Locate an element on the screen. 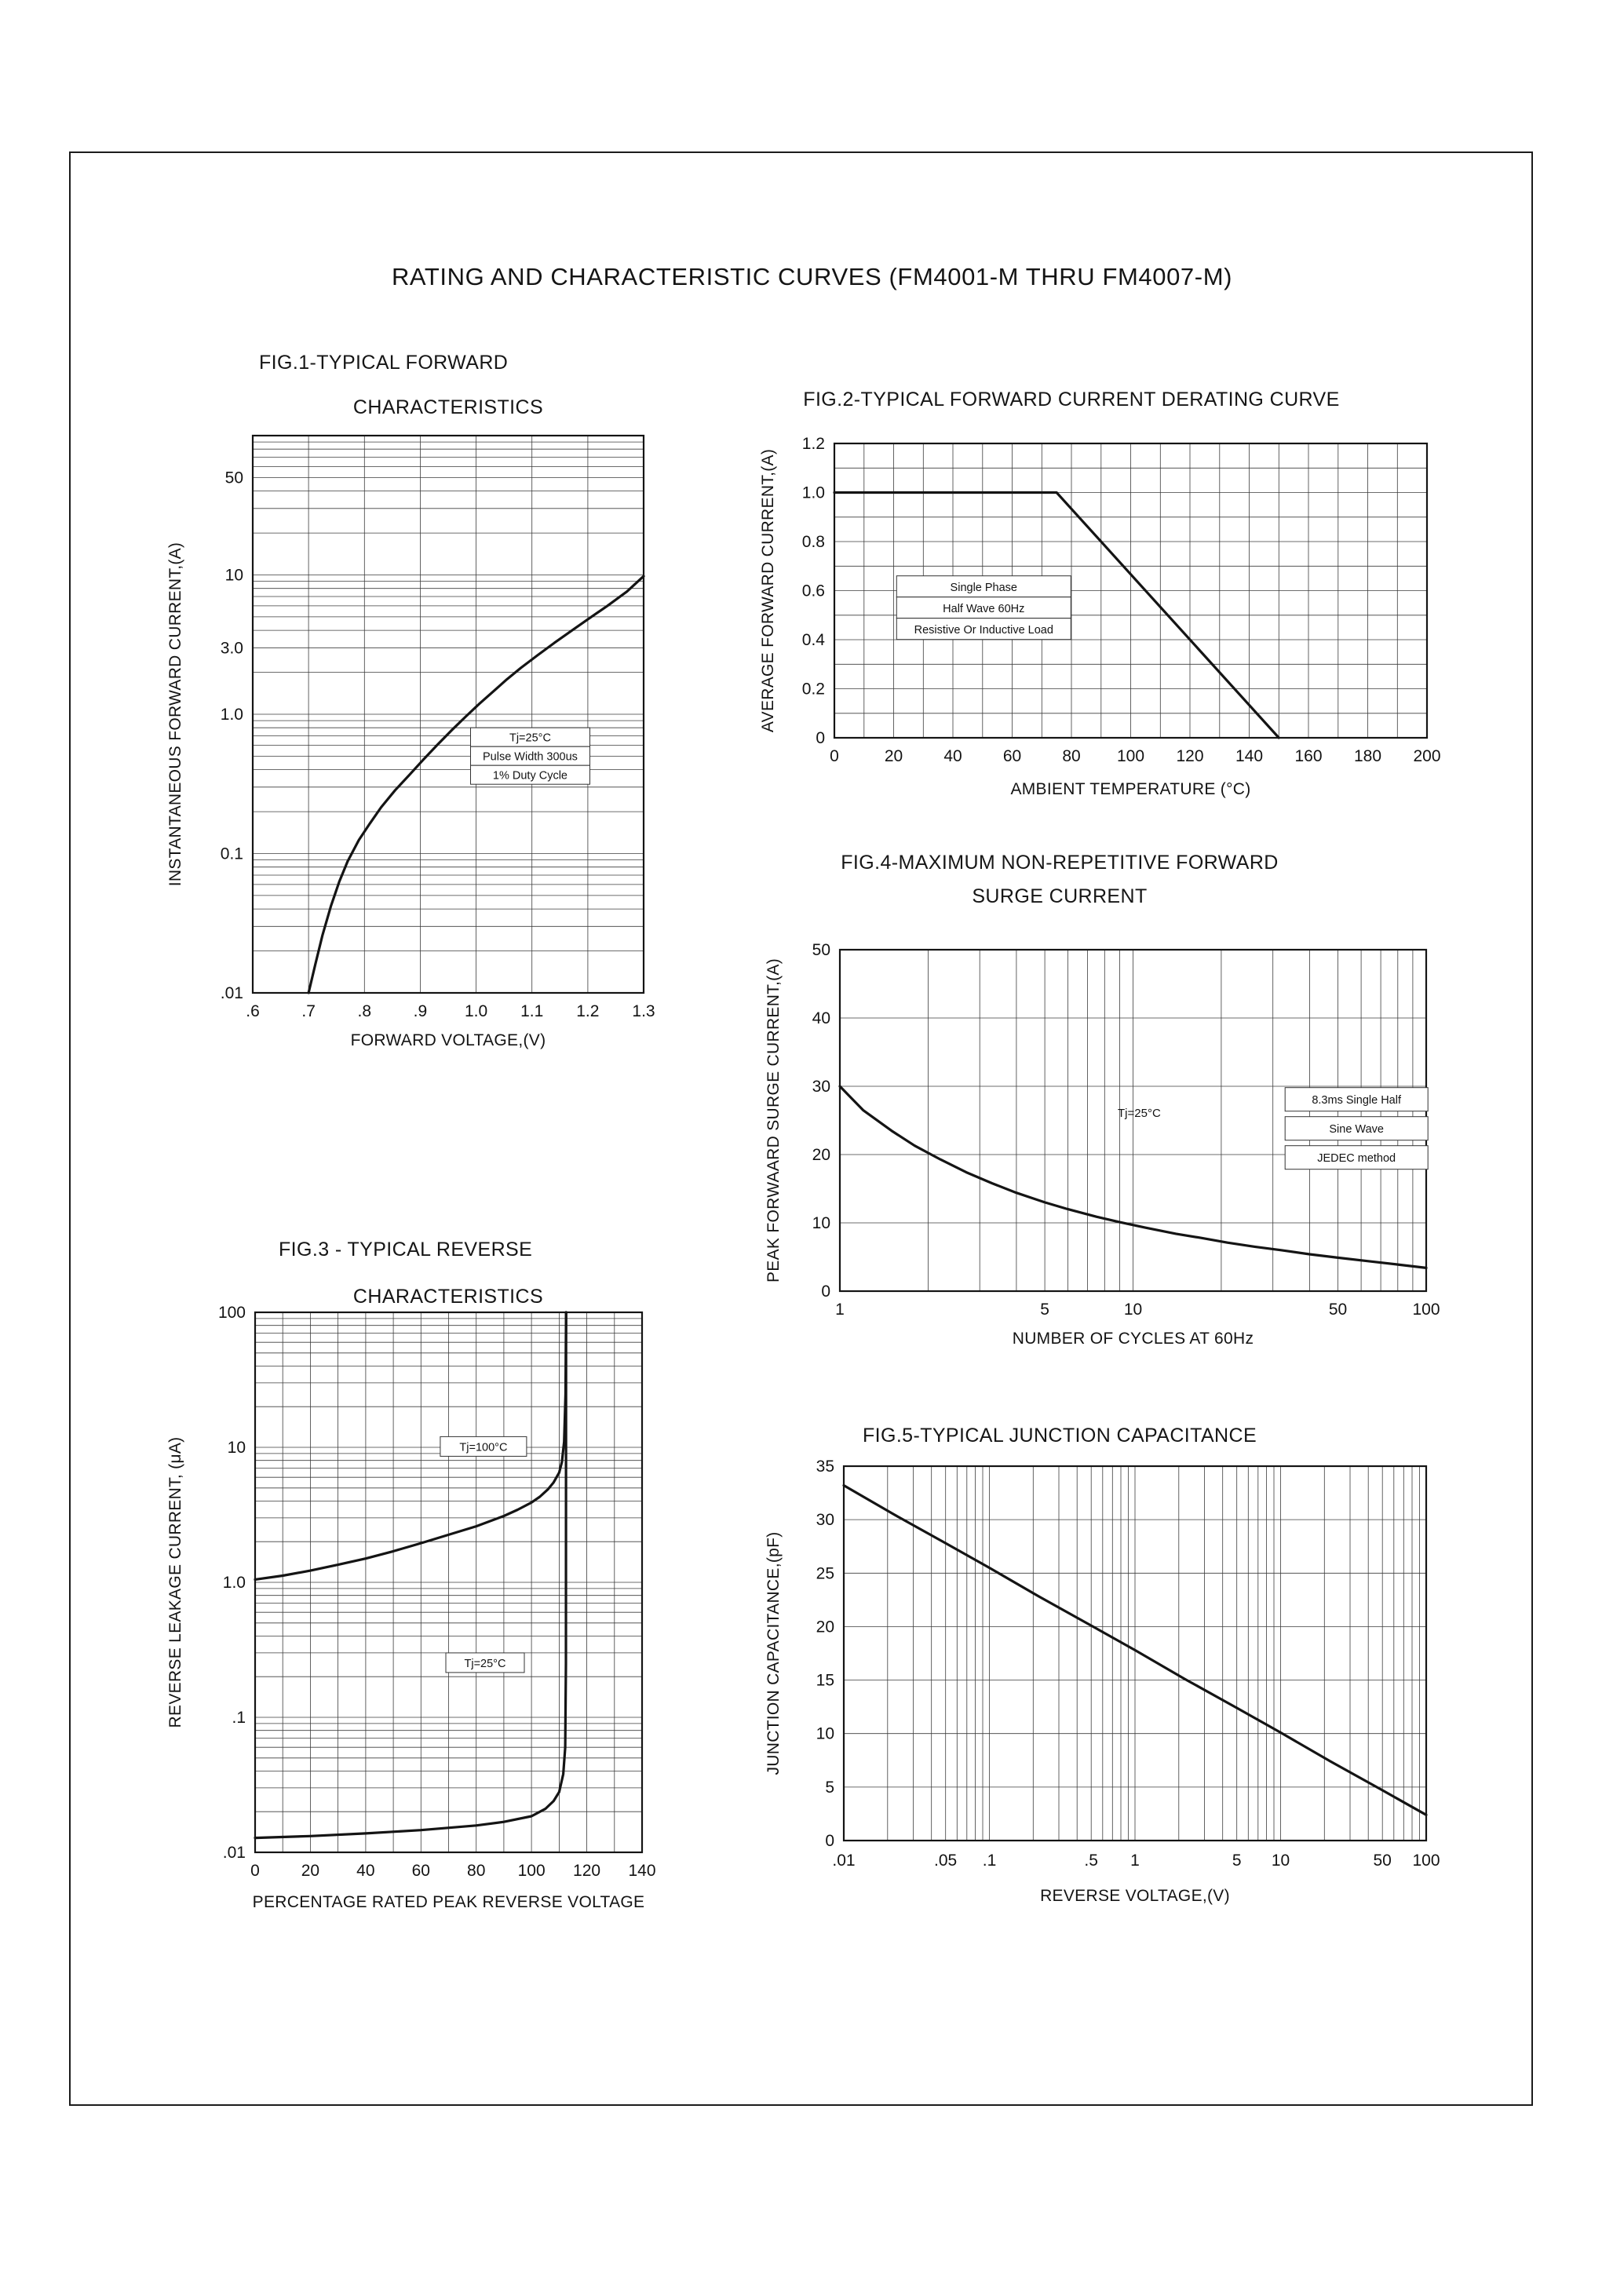 The width and height of the screenshot is (1624, 2295). svg-text: .5 is located at coordinates (1091, 1861).